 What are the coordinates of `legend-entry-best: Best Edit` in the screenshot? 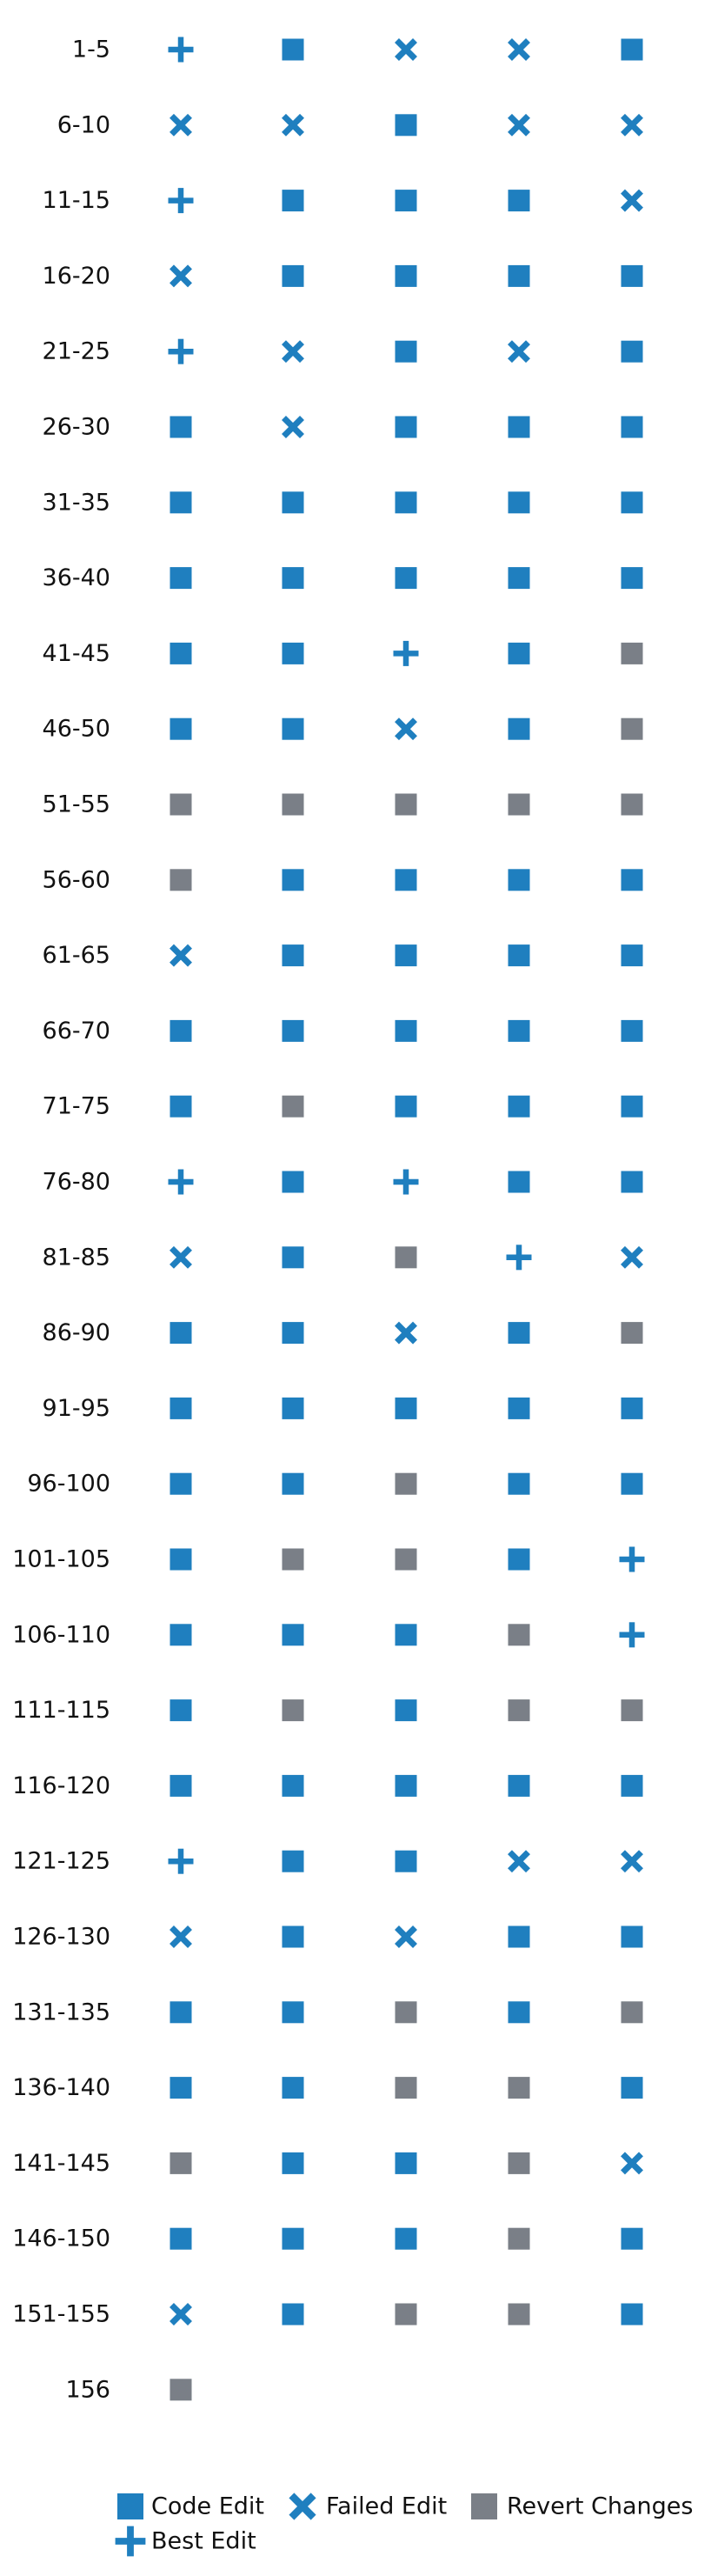 It's located at (185, 2541).